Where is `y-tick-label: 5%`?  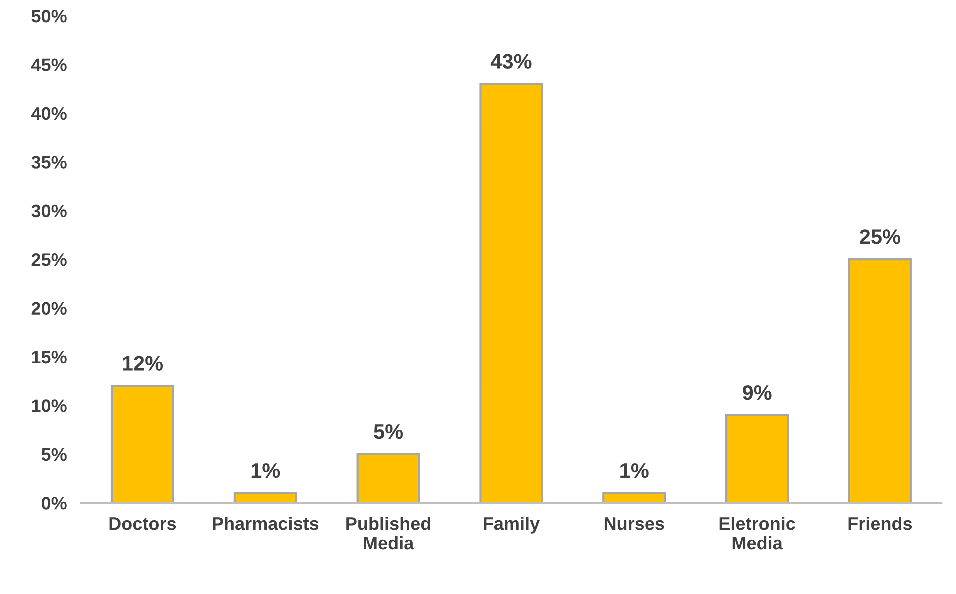 y-tick-label: 5% is located at coordinates (54, 455).